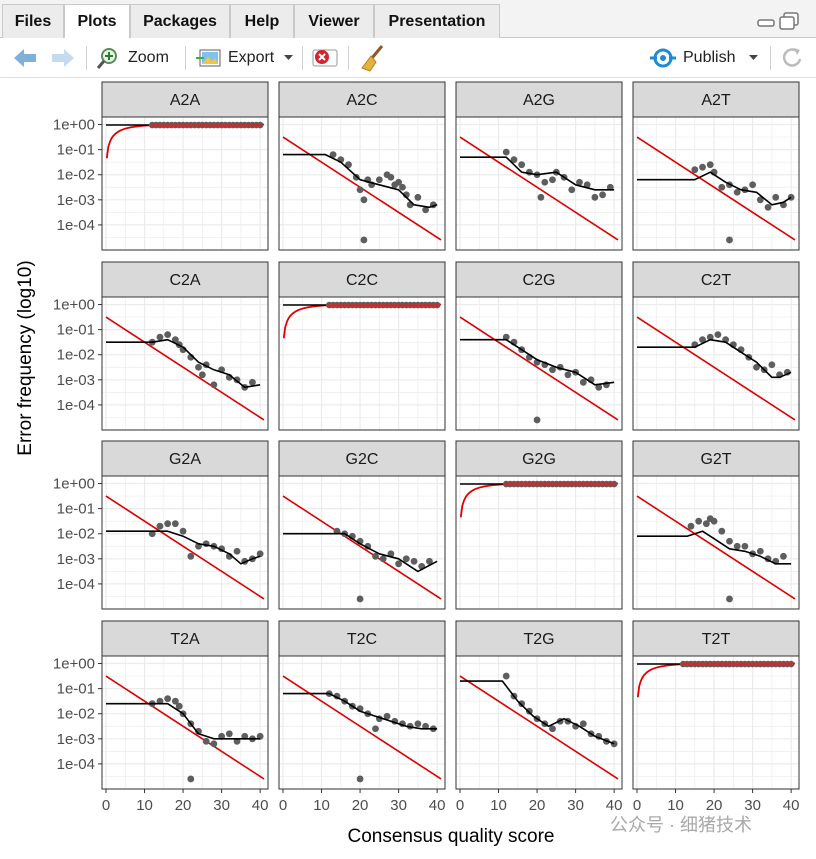 The image size is (816, 859). I want to click on tab-help: Help, so click(262, 21).